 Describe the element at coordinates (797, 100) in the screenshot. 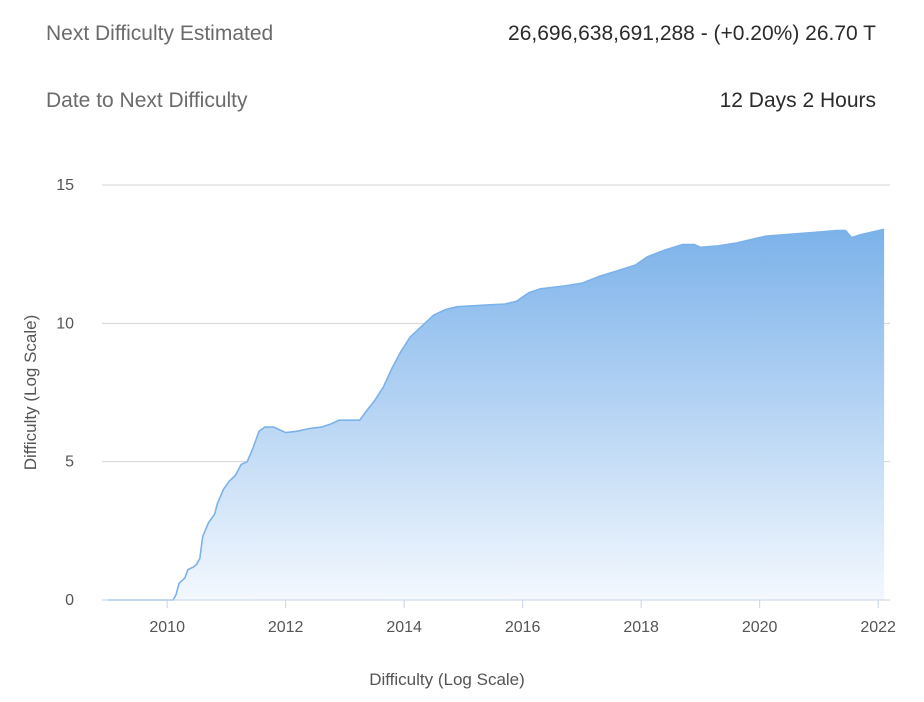

I see `date-to-next-value: 12 Days 2 Hours` at that location.